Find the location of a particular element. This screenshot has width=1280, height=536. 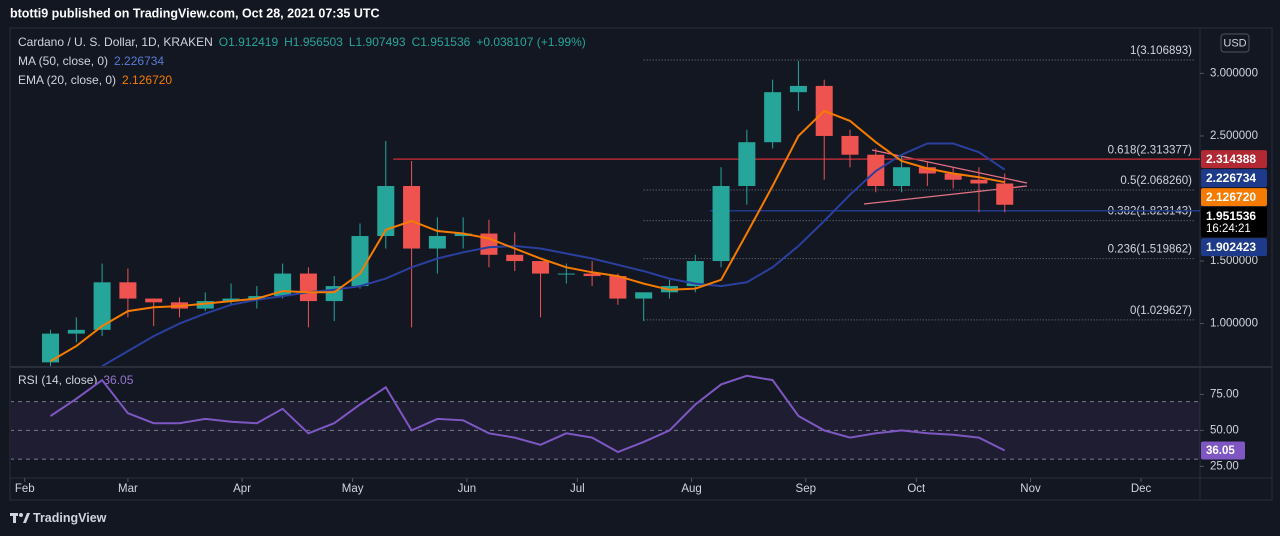

logo-slash is located at coordinates (26, 518).